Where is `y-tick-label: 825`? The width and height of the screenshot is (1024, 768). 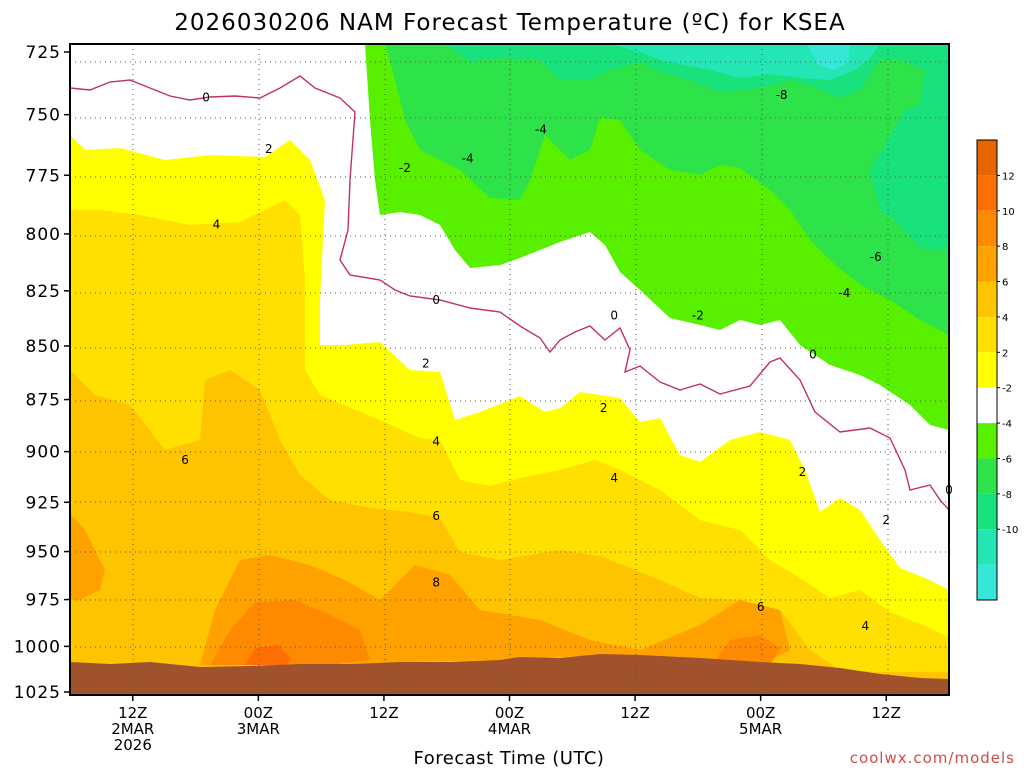 y-tick-label: 825 is located at coordinates (43, 292).